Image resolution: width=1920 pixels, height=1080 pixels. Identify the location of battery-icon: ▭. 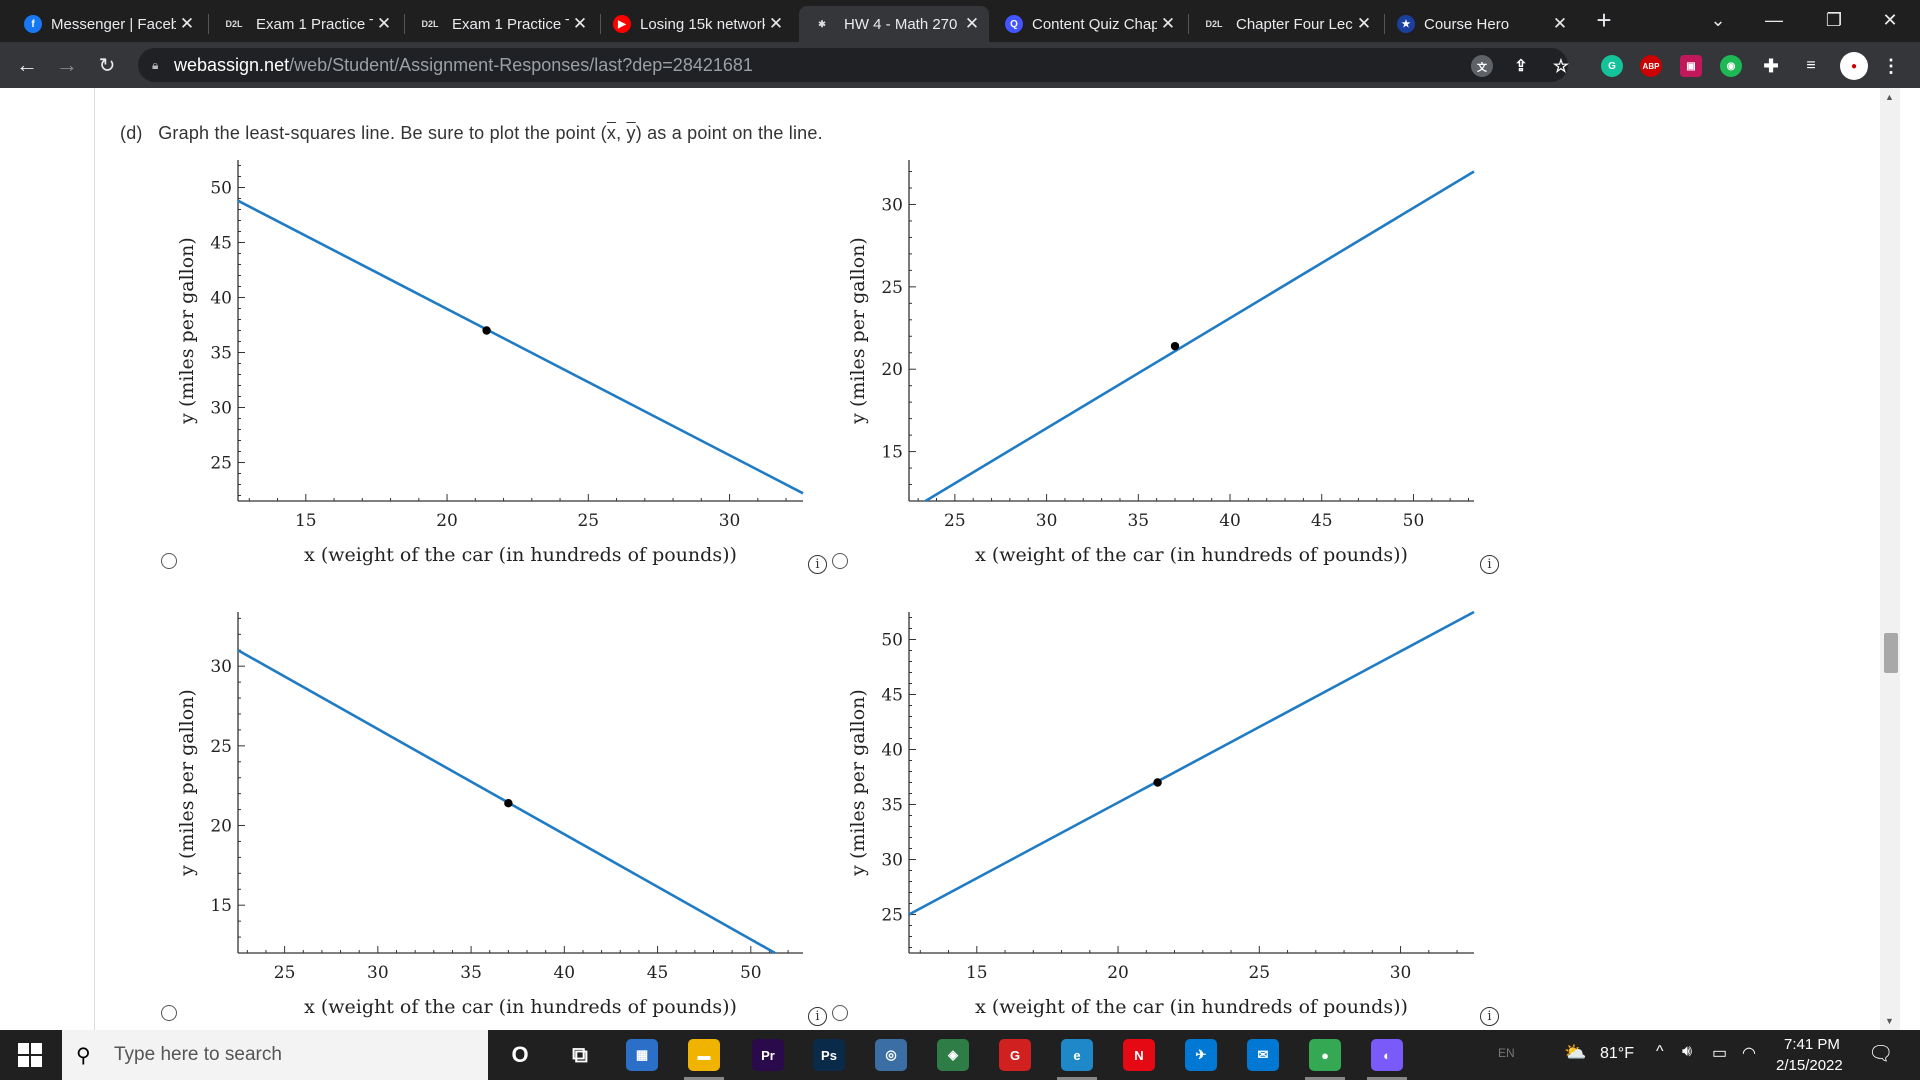
(1720, 1053).